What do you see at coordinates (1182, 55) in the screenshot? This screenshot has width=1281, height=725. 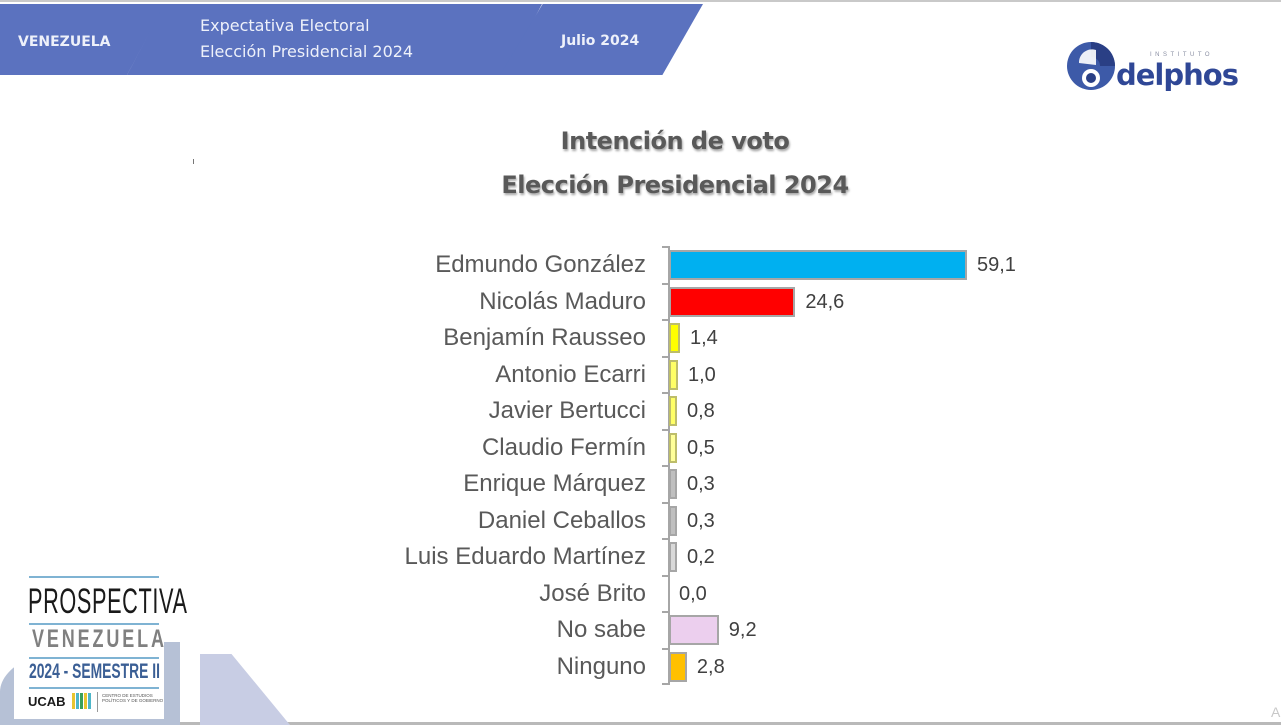 I see `logo-instituto-text: INSTITUTO` at bounding box center [1182, 55].